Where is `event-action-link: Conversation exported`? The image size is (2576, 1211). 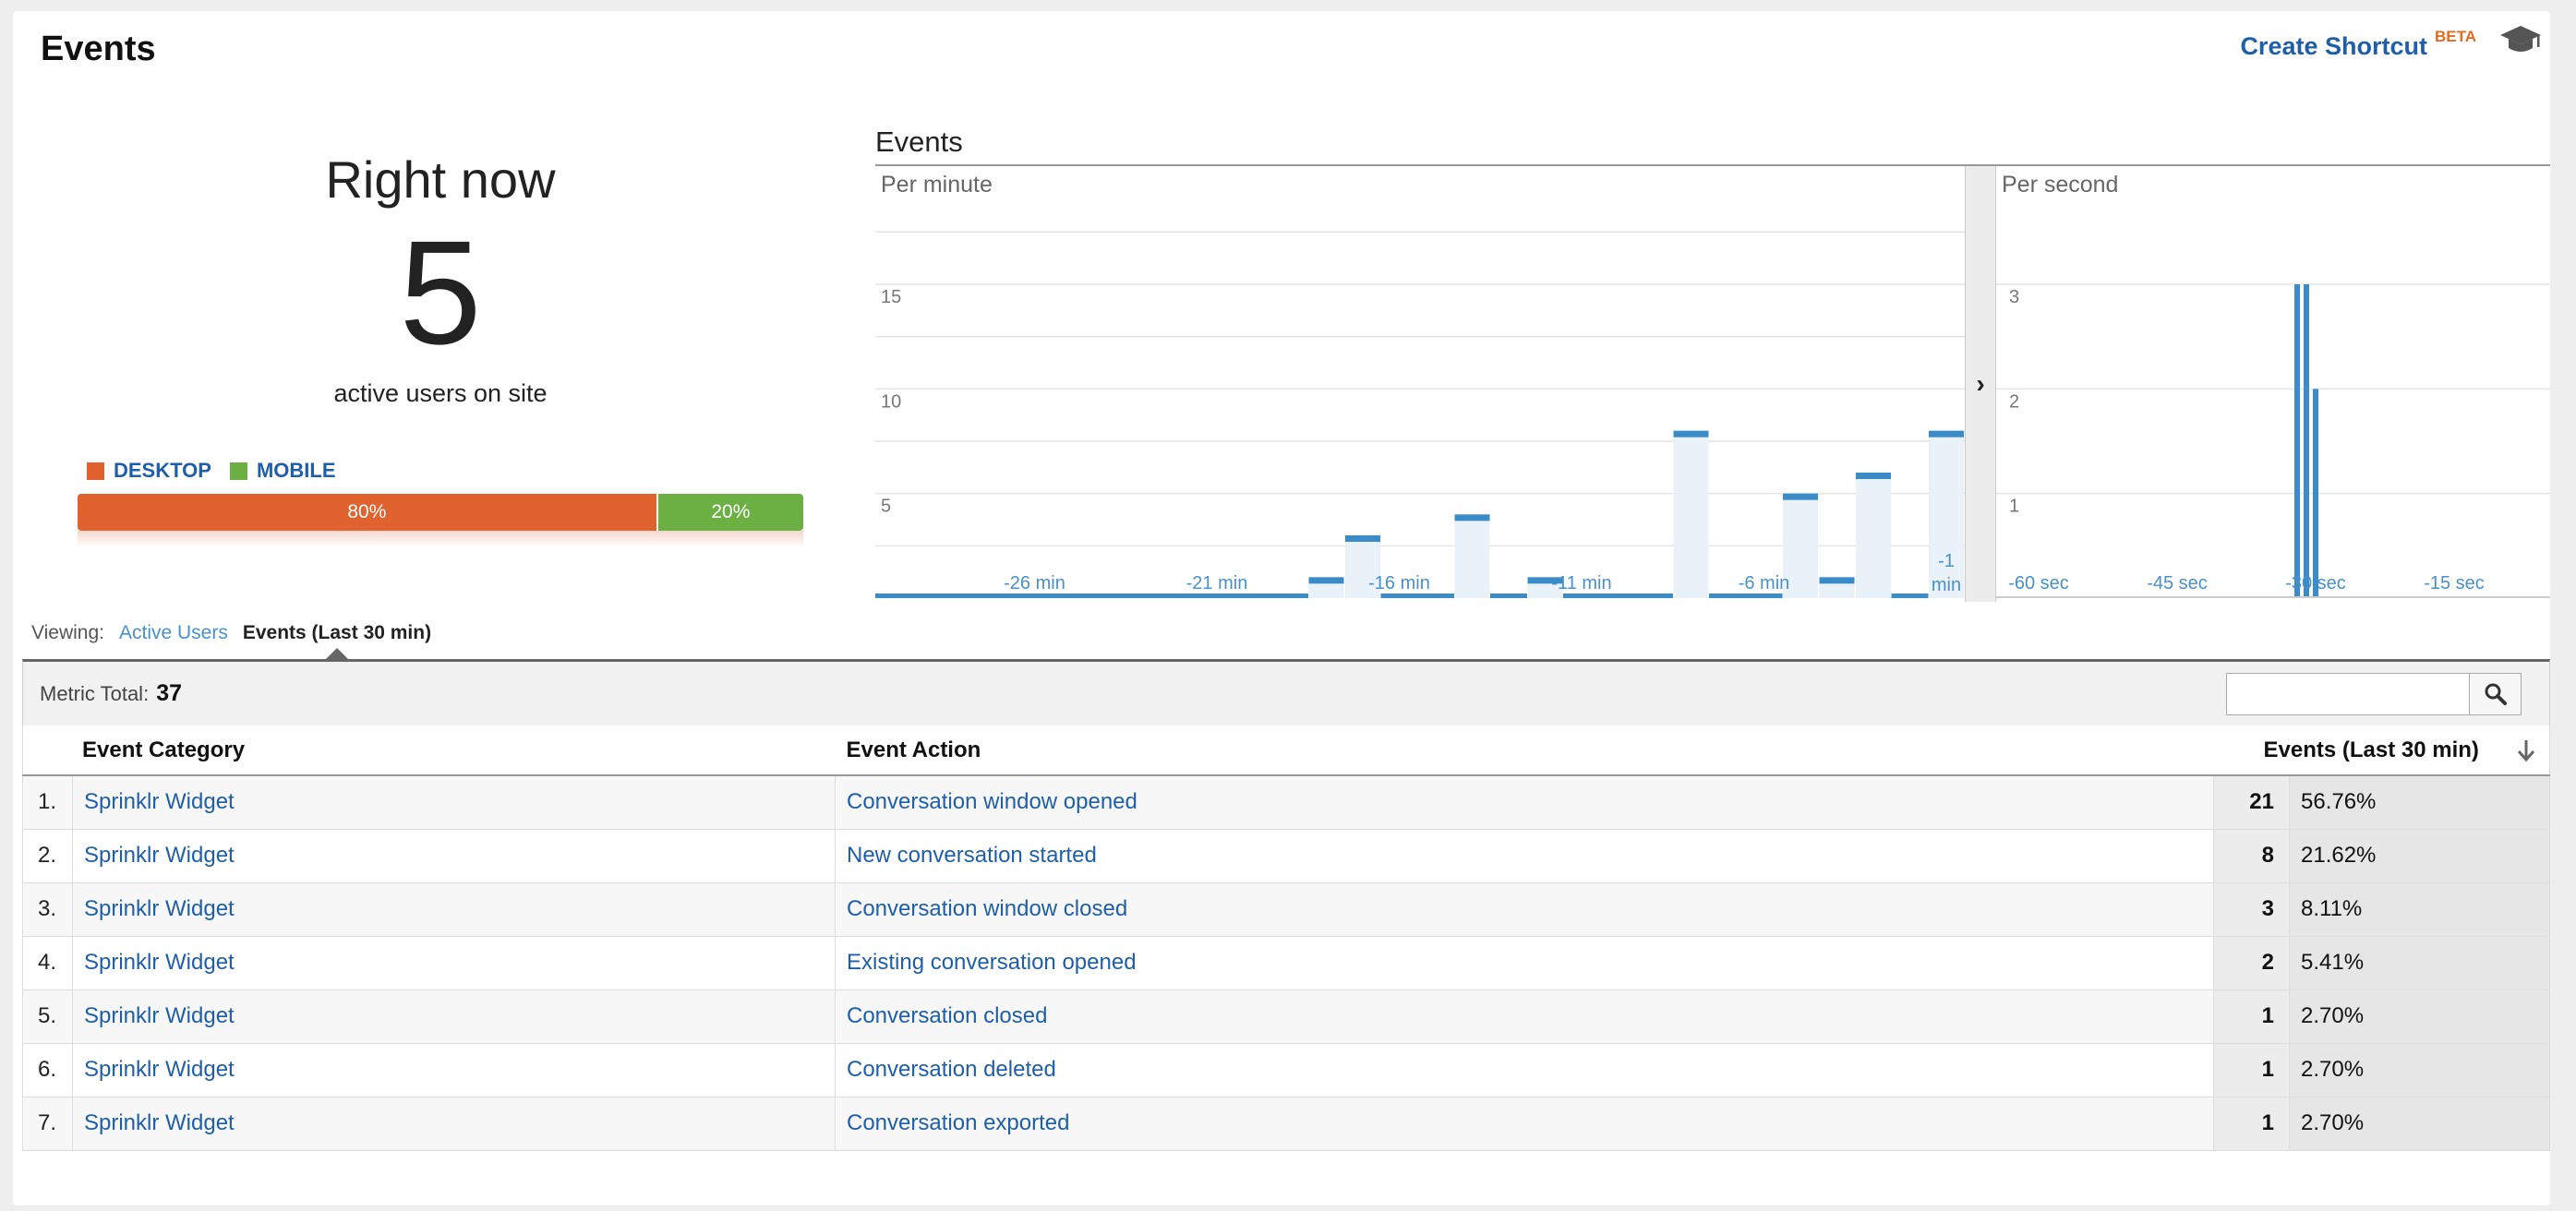
event-action-link: Conversation exported is located at coordinates (958, 1122).